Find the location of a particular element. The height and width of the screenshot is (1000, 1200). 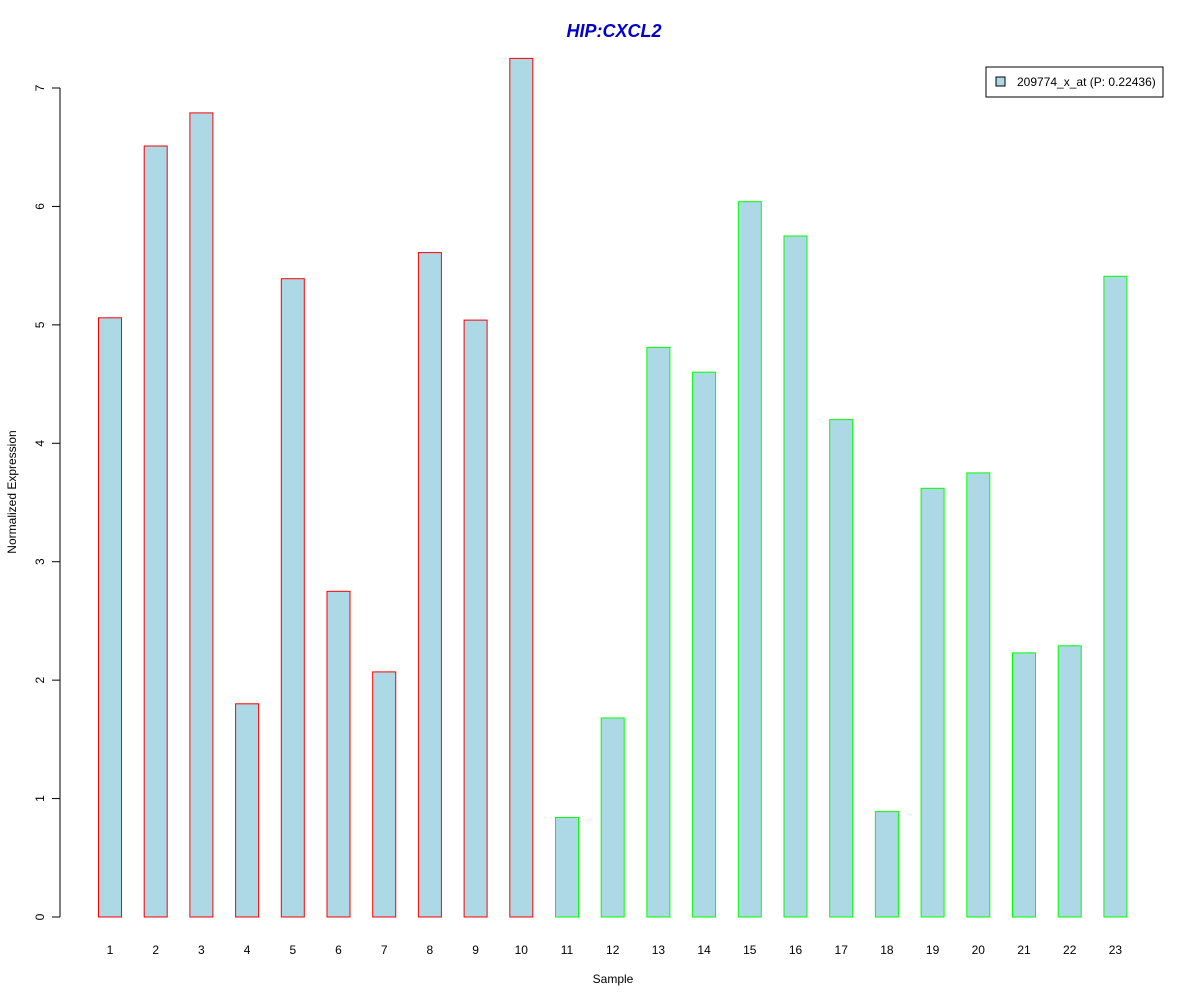

x-tick-label: 13 is located at coordinates (659, 950).